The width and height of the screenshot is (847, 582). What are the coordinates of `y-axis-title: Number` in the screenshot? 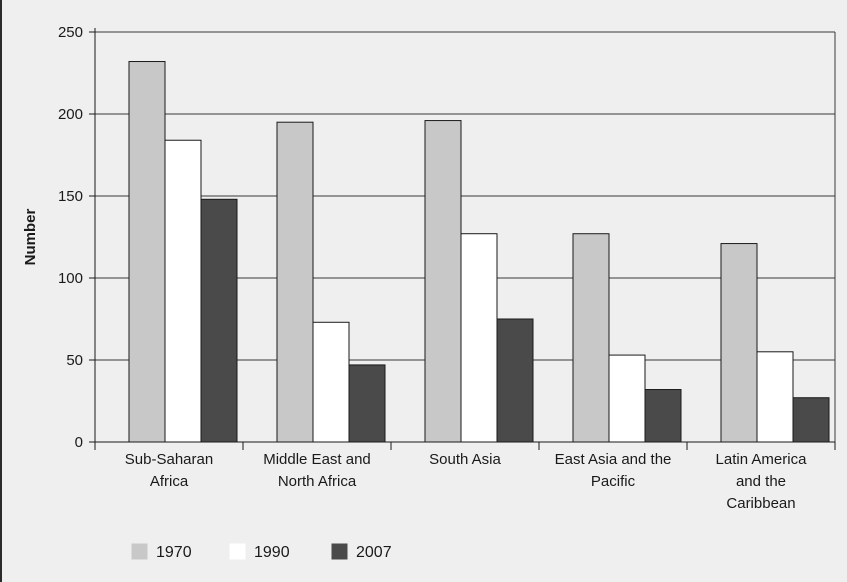 It's located at (30, 237).